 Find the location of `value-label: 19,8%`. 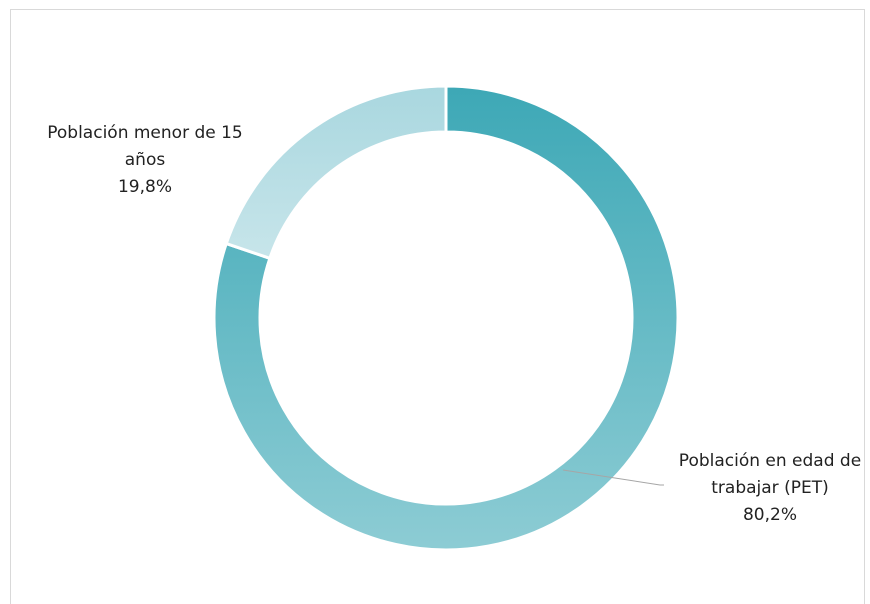

value-label: 19,8% is located at coordinates (144, 187).